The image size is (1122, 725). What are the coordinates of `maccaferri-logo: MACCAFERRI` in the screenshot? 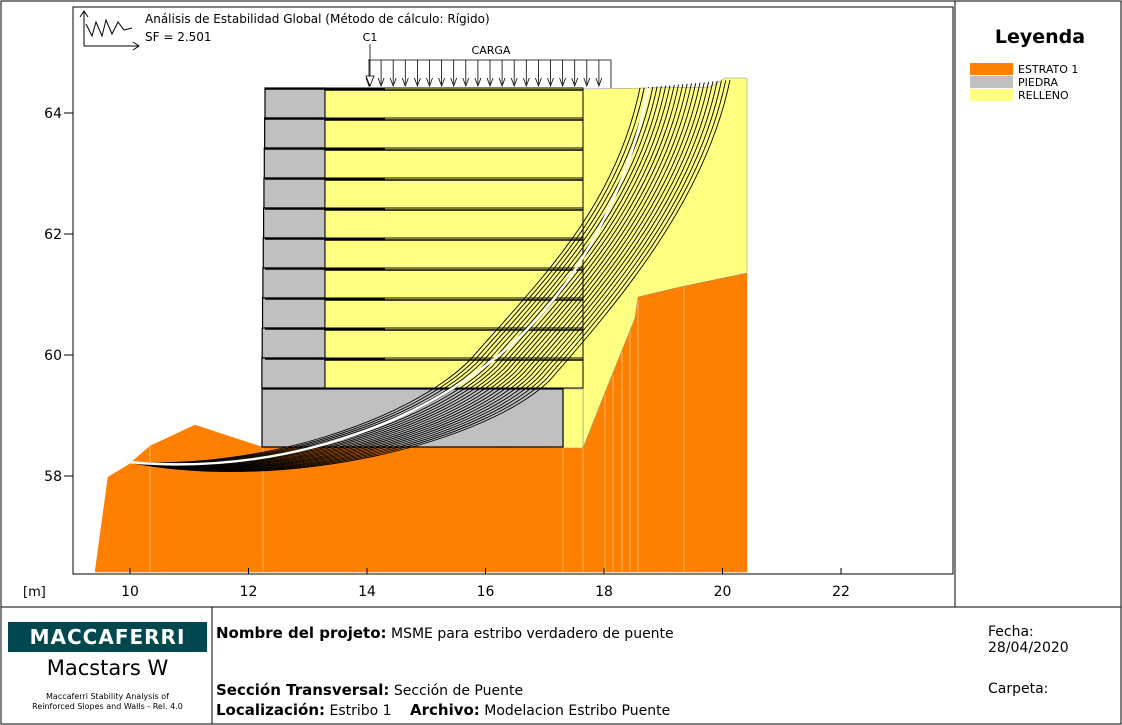 It's located at (107, 637).